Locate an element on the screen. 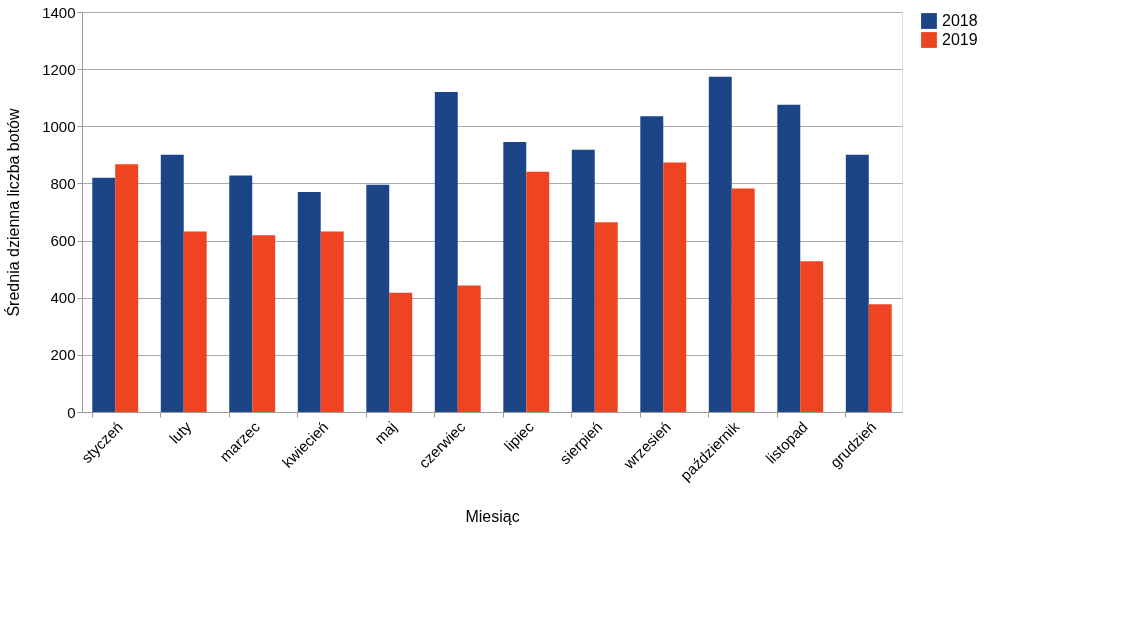 The image size is (1131, 635). x-tick-label: maj is located at coordinates (385, 433).